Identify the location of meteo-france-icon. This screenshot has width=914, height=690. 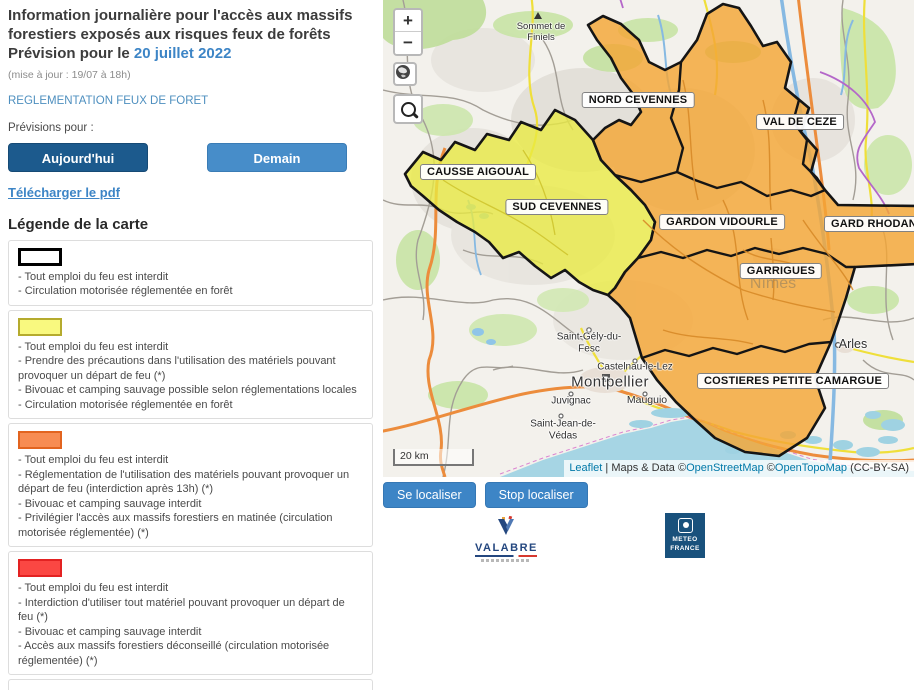
(685, 526).